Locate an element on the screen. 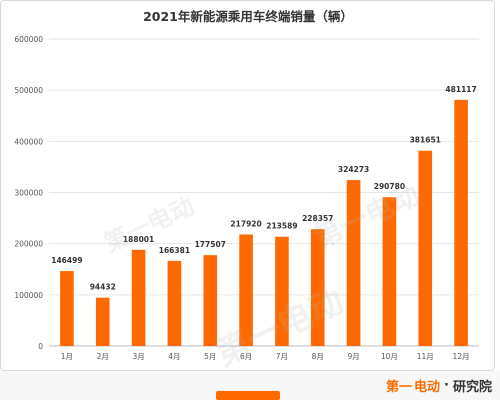  chart-title: 2021年新能源乘用车终端销量（辆） is located at coordinates (248, 16).